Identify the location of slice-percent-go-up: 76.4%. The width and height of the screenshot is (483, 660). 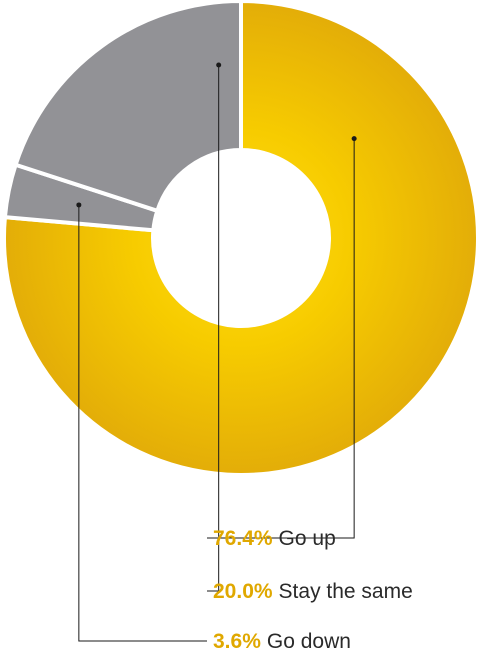
(243, 538).